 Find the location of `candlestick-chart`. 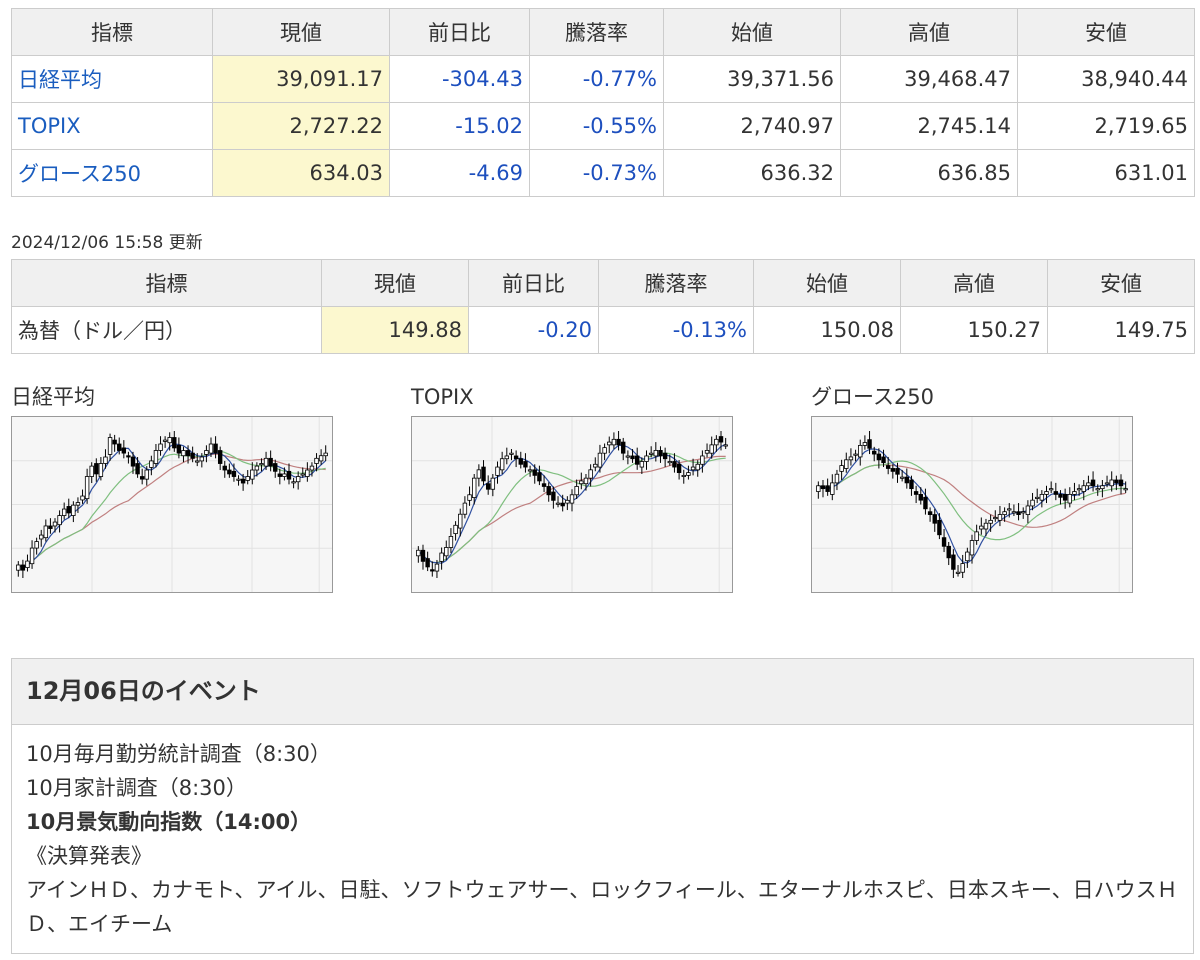

candlestick-chart is located at coordinates (572, 504).